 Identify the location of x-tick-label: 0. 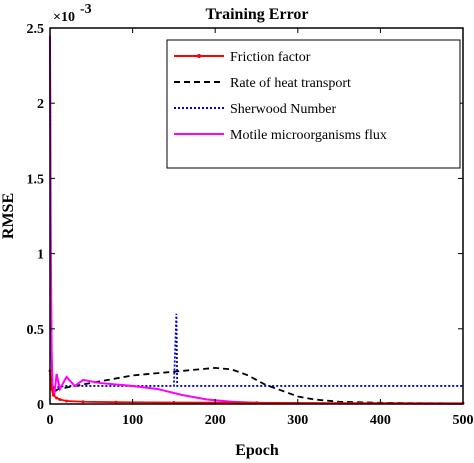
(50, 420).